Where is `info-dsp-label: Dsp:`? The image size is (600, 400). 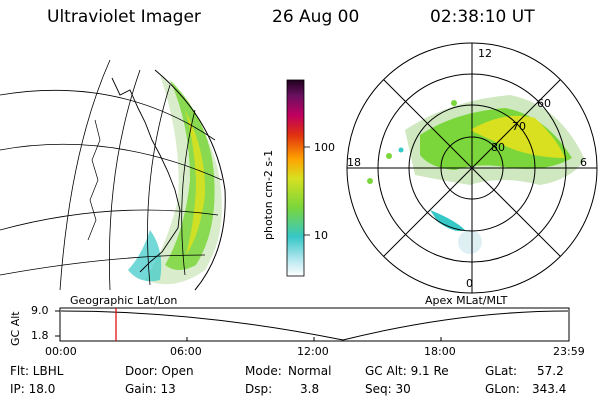 info-dsp-label: Dsp: is located at coordinates (259, 389).